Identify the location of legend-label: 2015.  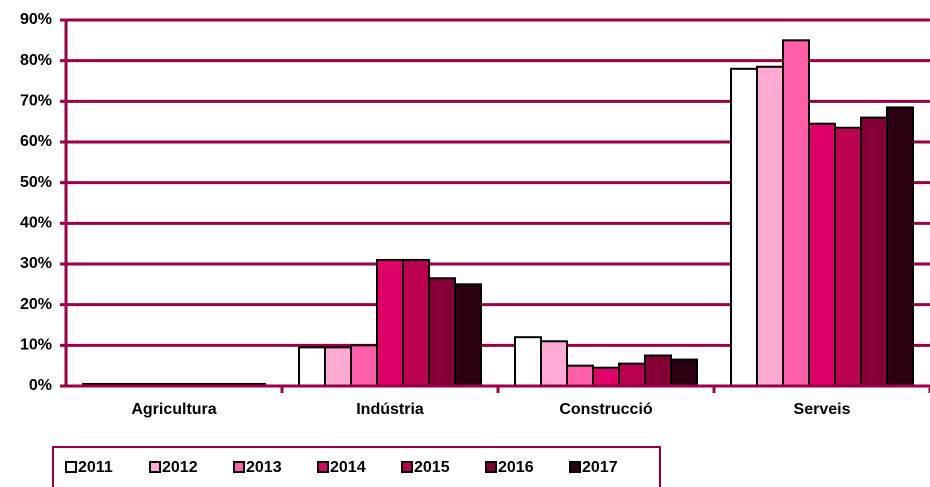
(432, 467).